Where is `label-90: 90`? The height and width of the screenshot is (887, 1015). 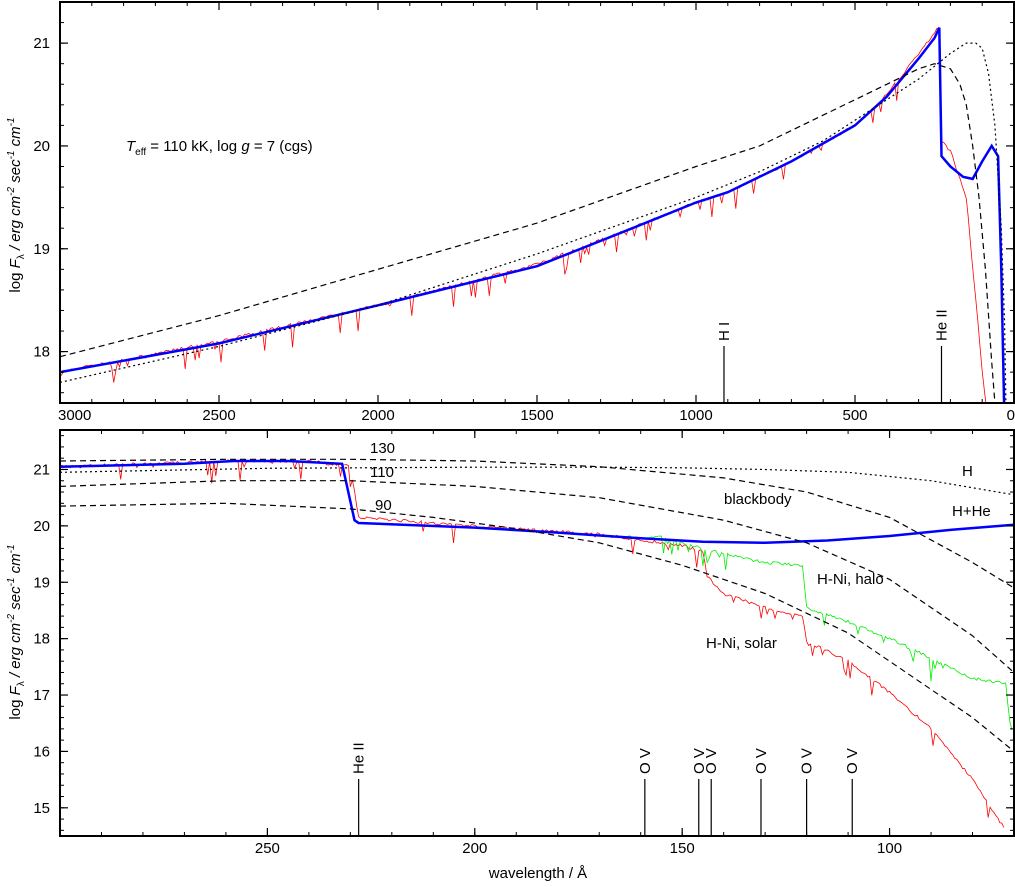
label-90: 90 is located at coordinates (383, 505).